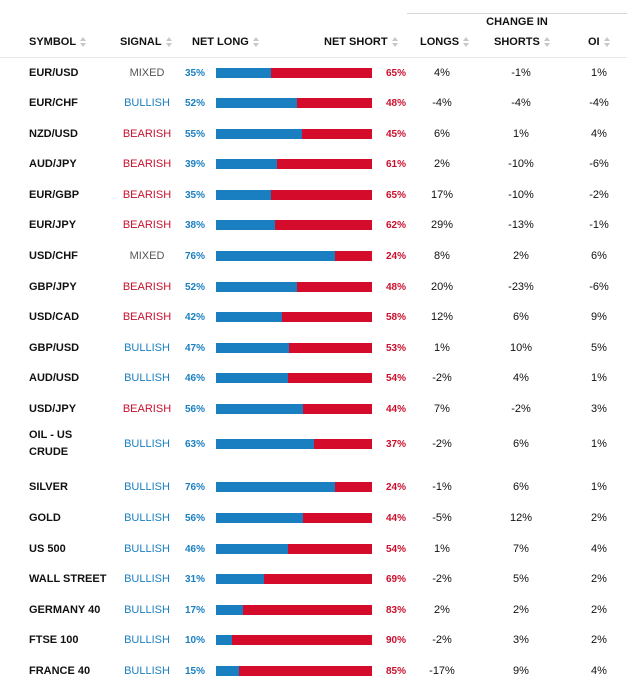  Describe the element at coordinates (313, 103) in the screenshot. I see `table-row: EUR/CHF BULLISH 52% 48% -4% -4% -4%` at that location.